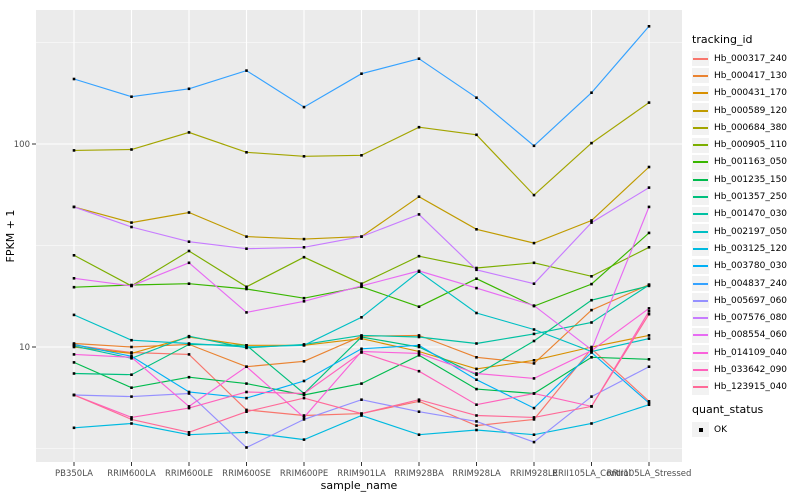  What do you see at coordinates (751, 369) in the screenshot?
I see `legend-label: Hb_033642_090` at bounding box center [751, 369].